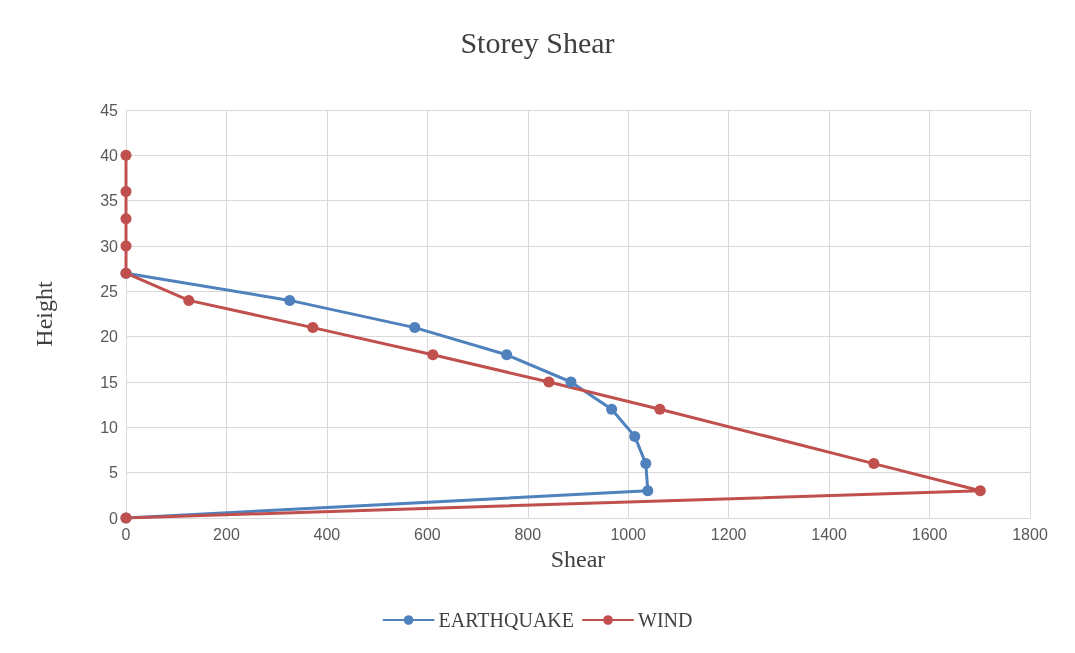 The width and height of the screenshot is (1075, 653). What do you see at coordinates (578, 558) in the screenshot?
I see `x-axis-title: Shear` at bounding box center [578, 558].